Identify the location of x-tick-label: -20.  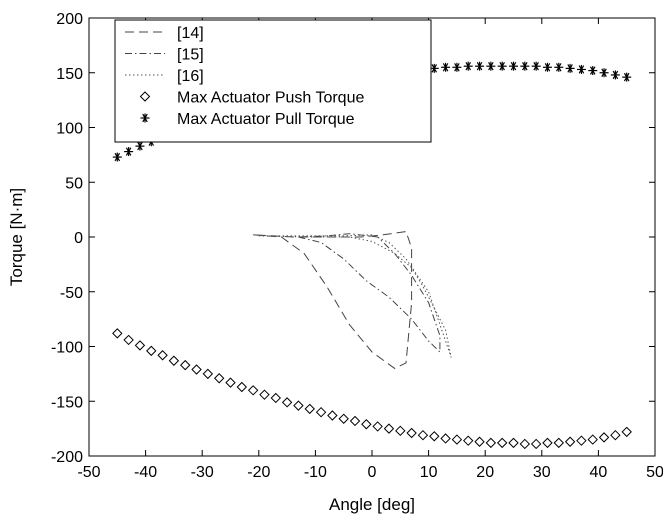
(258, 472).